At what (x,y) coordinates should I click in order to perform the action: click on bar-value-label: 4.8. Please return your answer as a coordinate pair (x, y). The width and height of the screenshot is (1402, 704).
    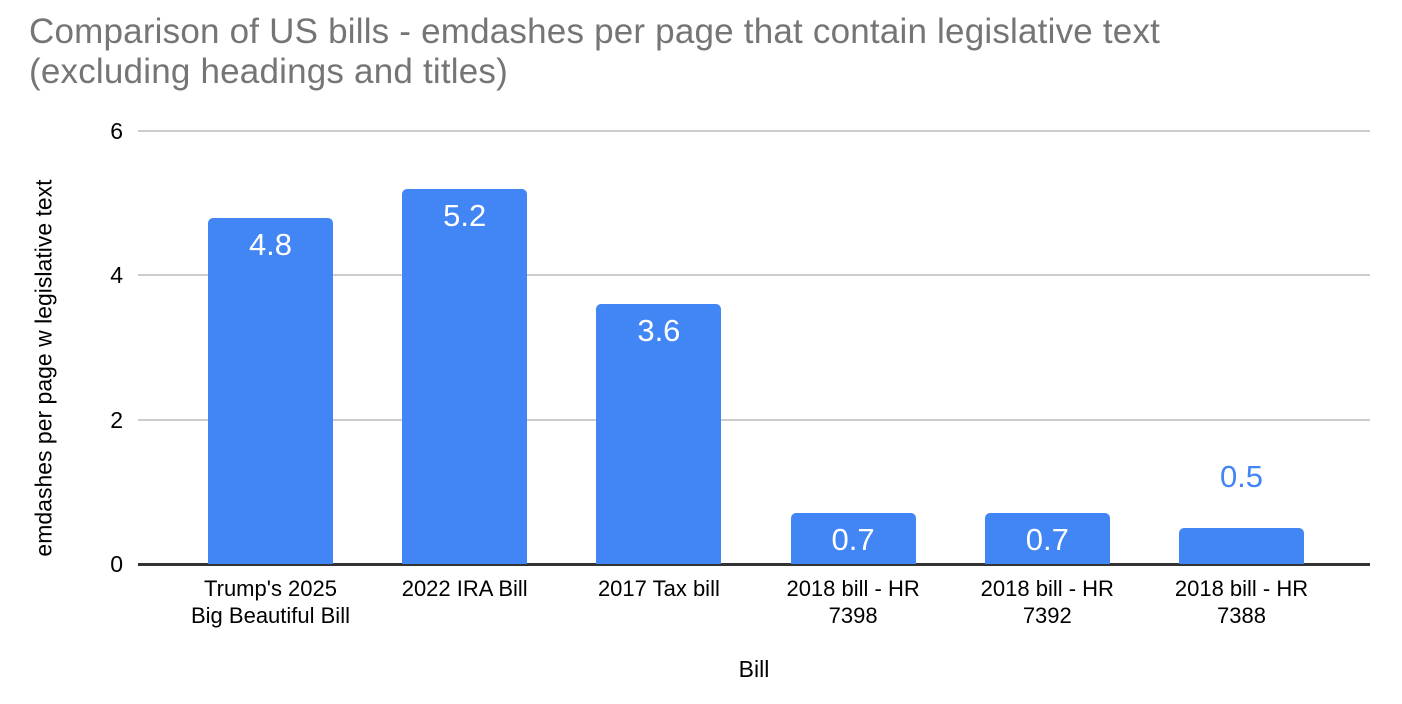
    Looking at the image, I should click on (270, 244).